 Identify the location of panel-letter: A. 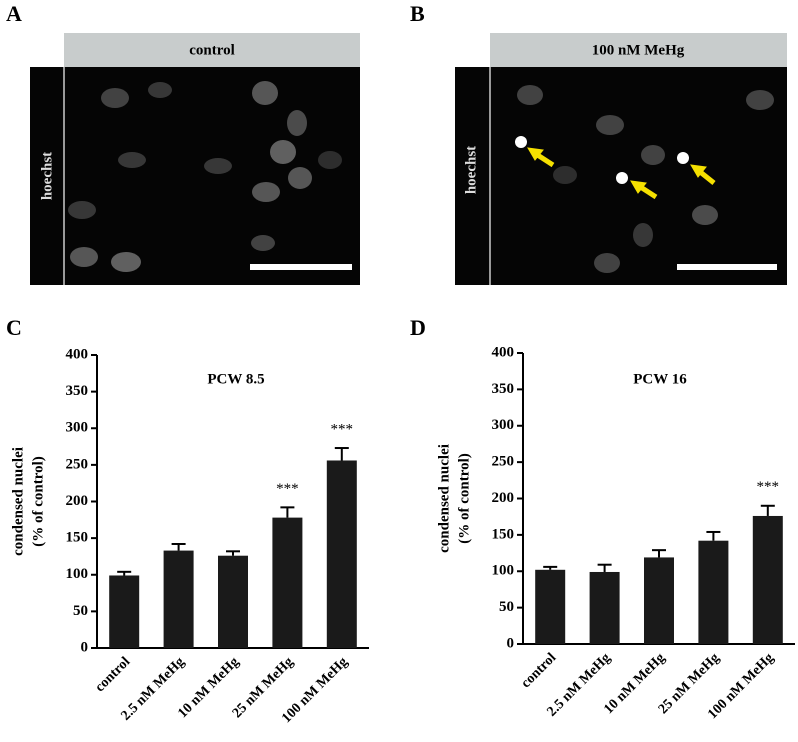
(14, 13).